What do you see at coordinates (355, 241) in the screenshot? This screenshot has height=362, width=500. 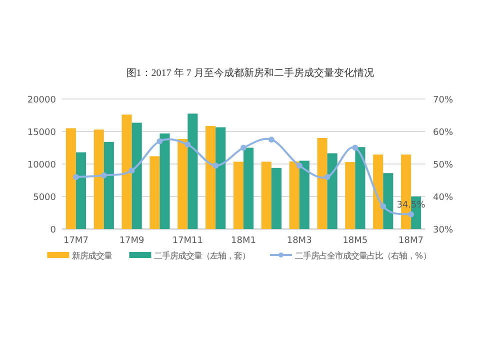 I see `x-tick-label: 18M5` at bounding box center [355, 241].